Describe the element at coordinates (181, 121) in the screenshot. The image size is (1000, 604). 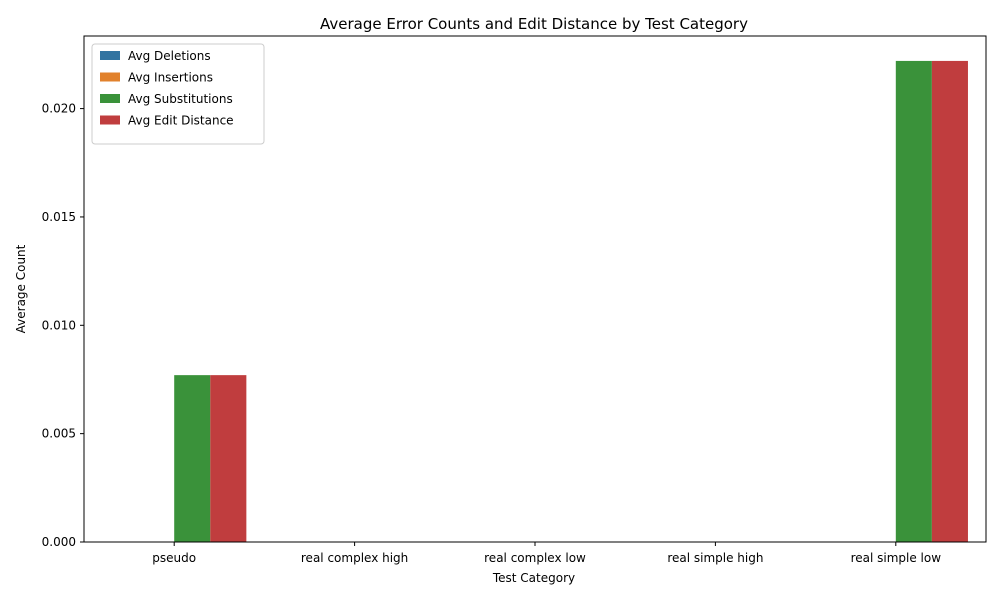
I see `legend-label: Avg Edit Distance` at that location.